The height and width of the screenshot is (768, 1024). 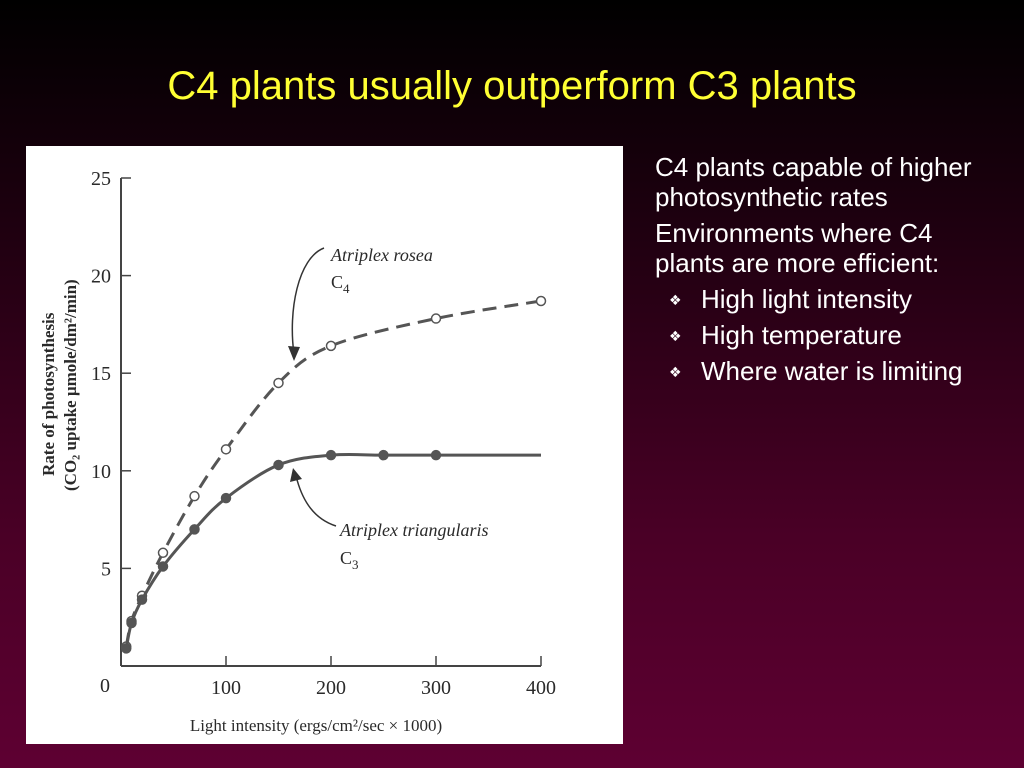 I want to click on x-tick-label: 100, so click(x=226, y=688).